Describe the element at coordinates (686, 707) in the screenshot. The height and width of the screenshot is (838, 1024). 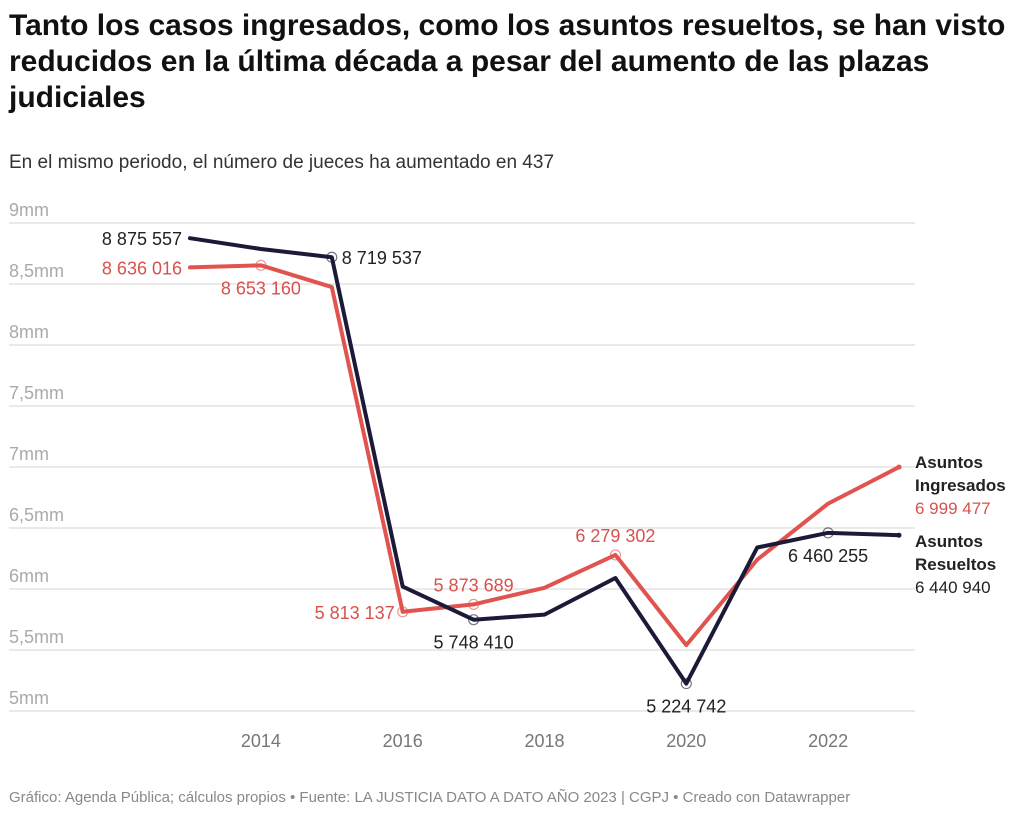
I see `data-label: 5 224 742` at that location.